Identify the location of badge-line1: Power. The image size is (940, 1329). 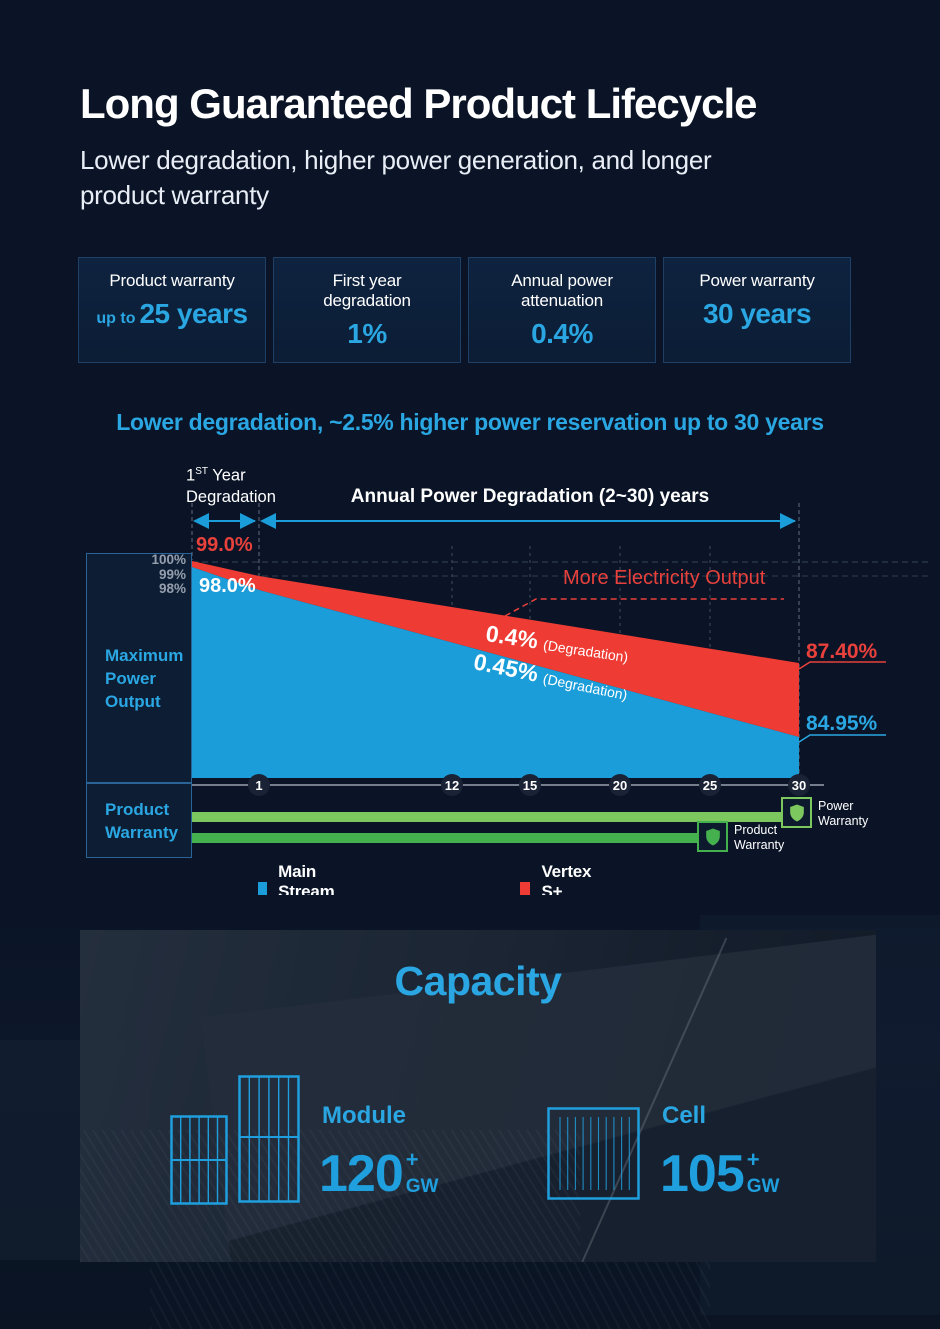
(836, 806).